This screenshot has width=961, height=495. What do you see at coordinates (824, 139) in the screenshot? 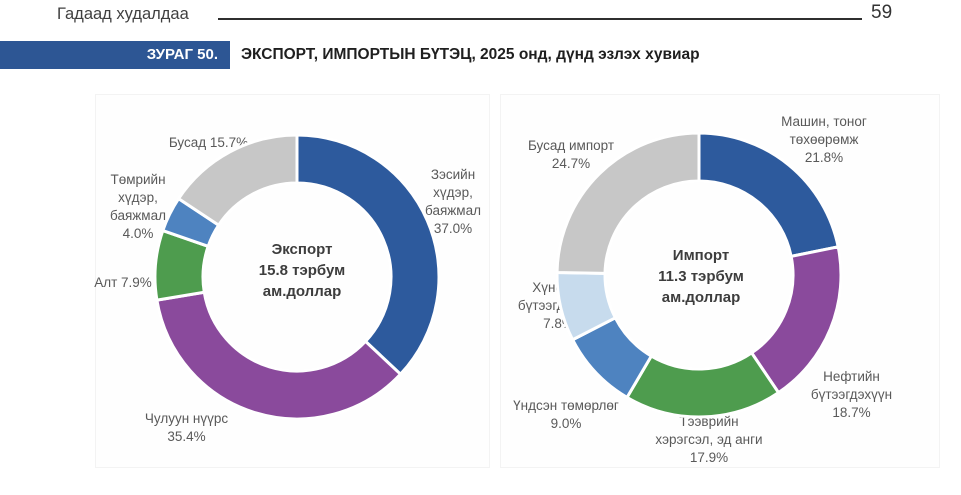
I see `import-label-machinery: Машин, тоног төхөөрөмж 21.8%` at bounding box center [824, 139].